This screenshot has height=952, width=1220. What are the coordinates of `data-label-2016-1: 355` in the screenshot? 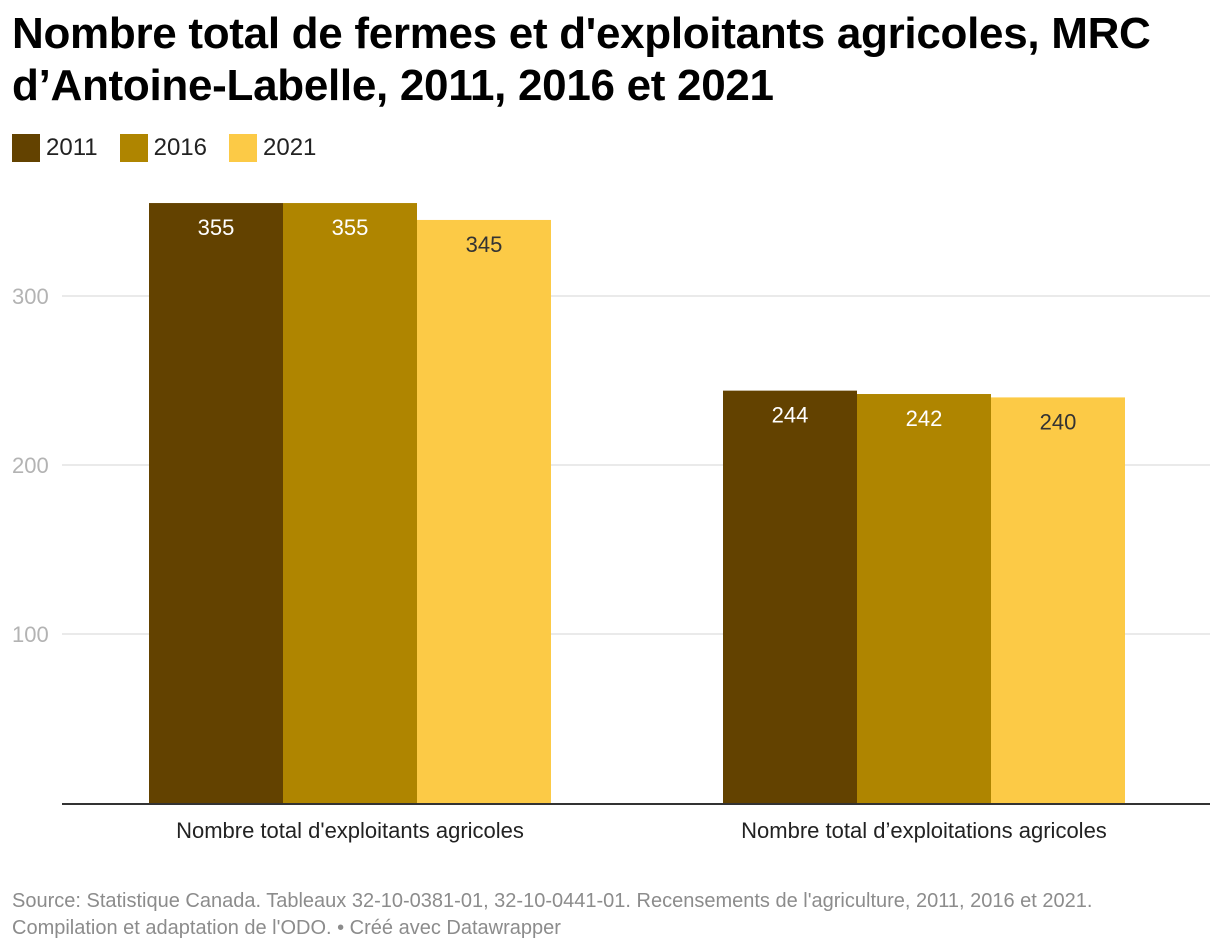 It's located at (350, 227).